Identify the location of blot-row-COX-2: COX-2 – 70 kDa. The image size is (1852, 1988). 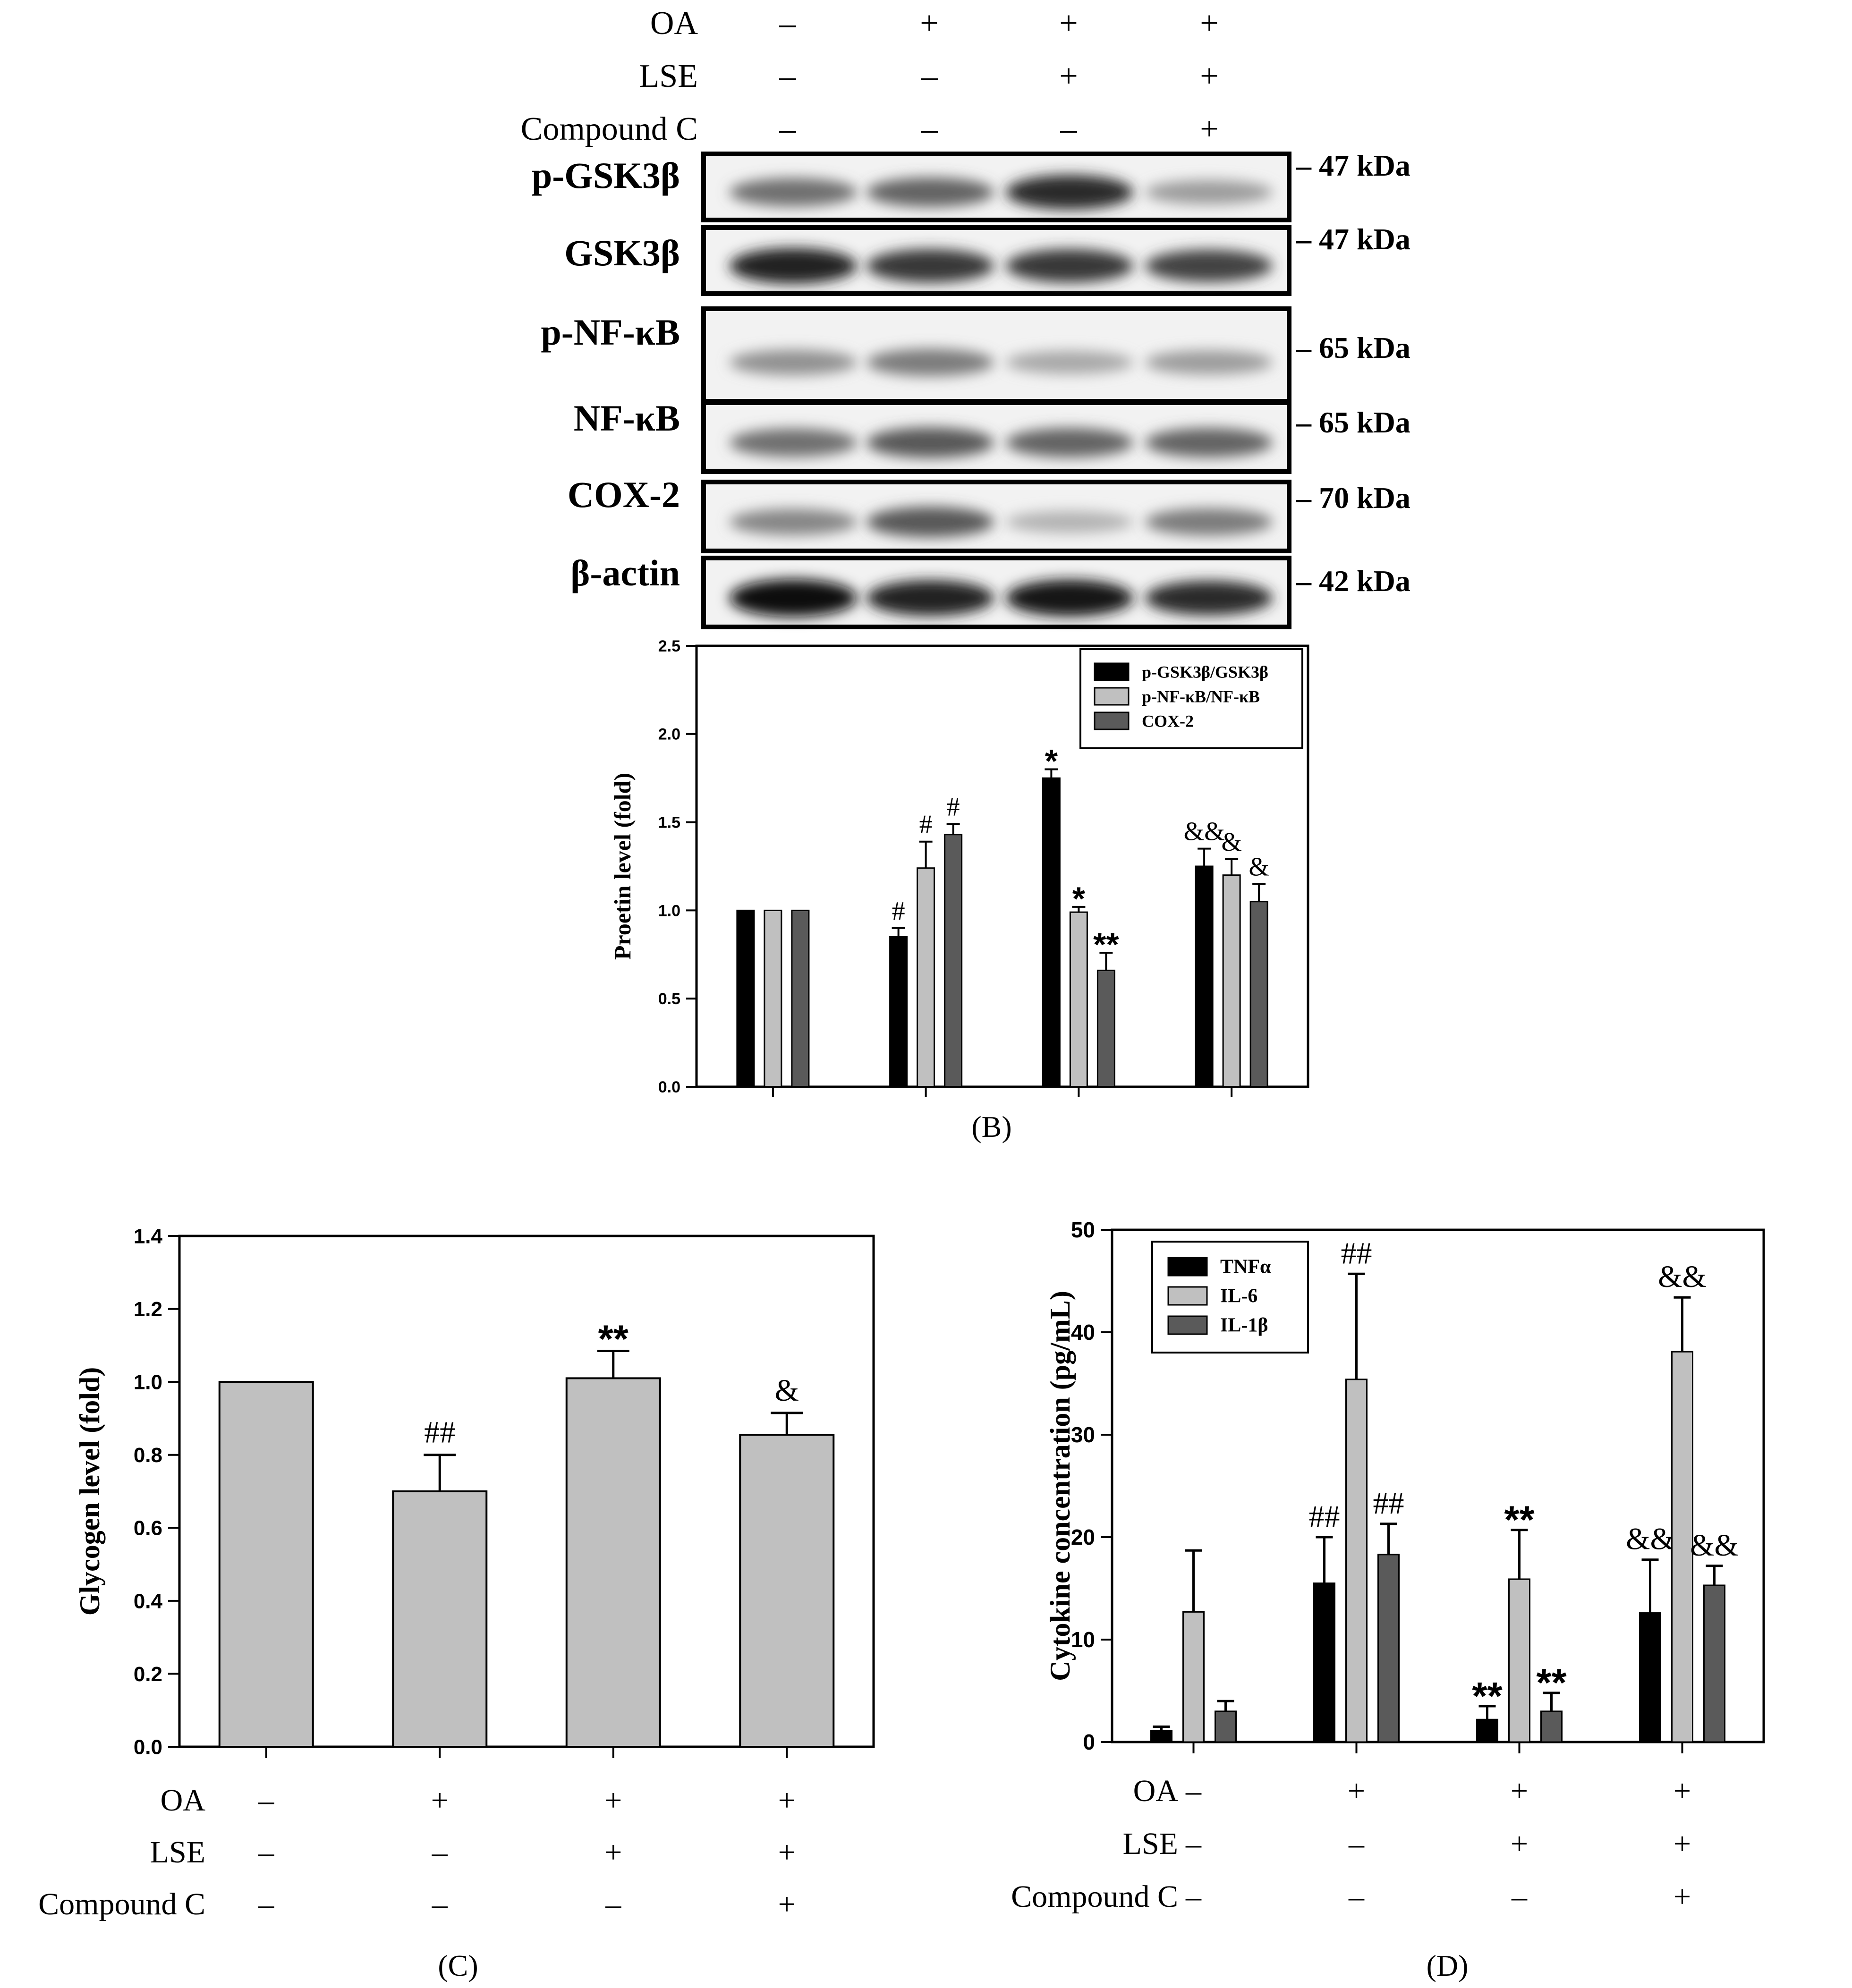
(989, 513).